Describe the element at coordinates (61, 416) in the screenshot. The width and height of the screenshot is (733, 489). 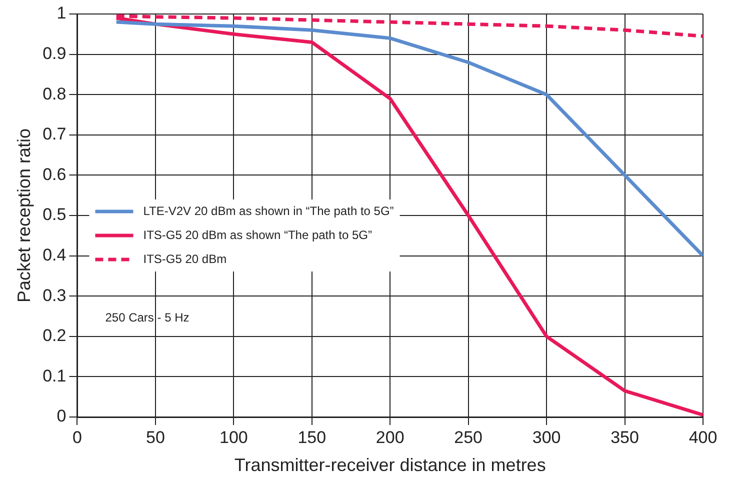
I see `y-tick-label: 0` at that location.